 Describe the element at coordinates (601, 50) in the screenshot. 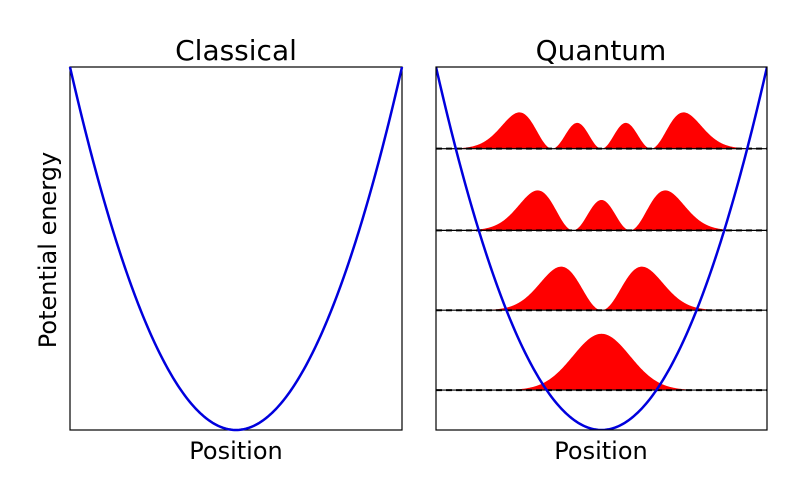

I see `quantum-title: Quantum` at that location.